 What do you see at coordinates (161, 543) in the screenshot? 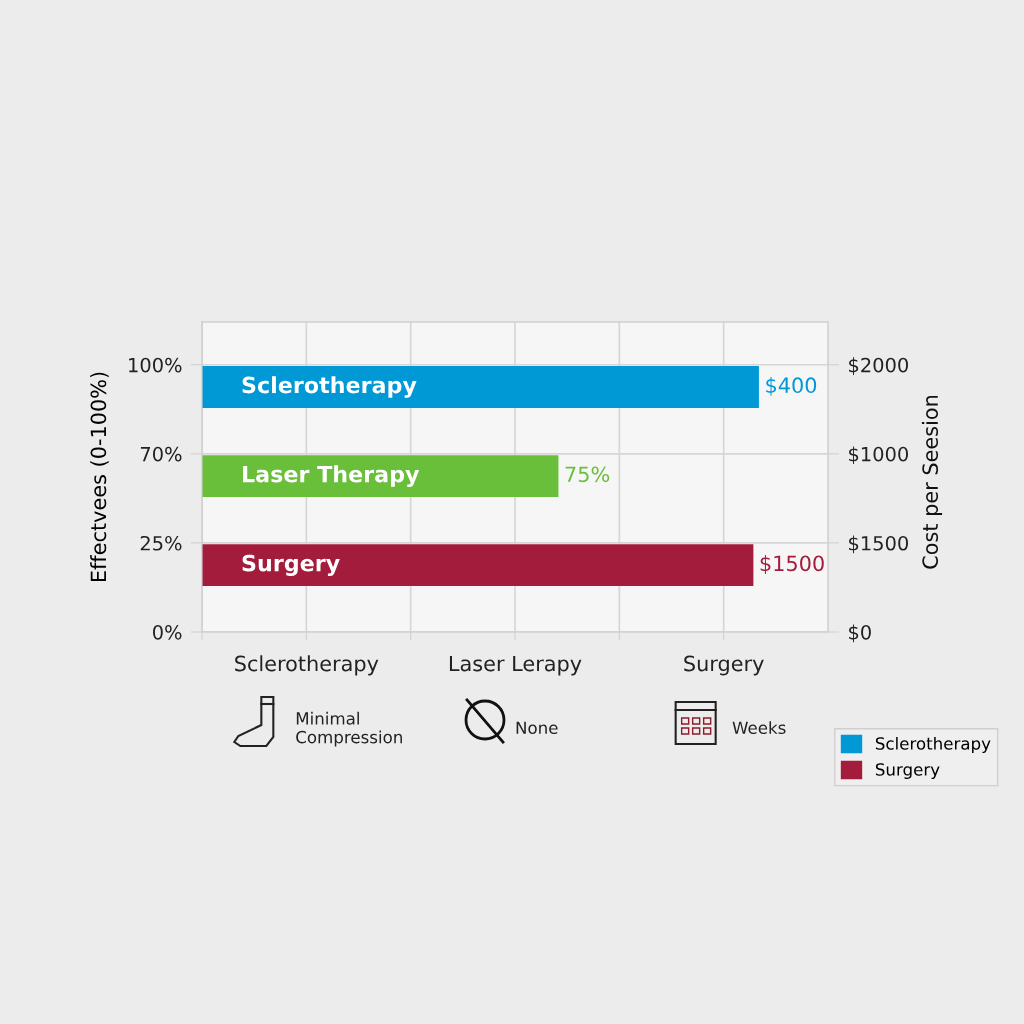
I see `text: 25%` at bounding box center [161, 543].